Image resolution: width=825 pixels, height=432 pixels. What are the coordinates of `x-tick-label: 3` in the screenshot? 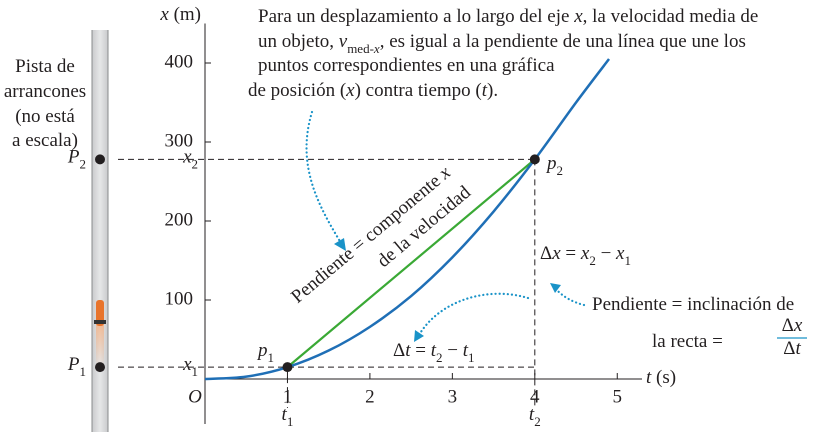 It's located at (453, 396).